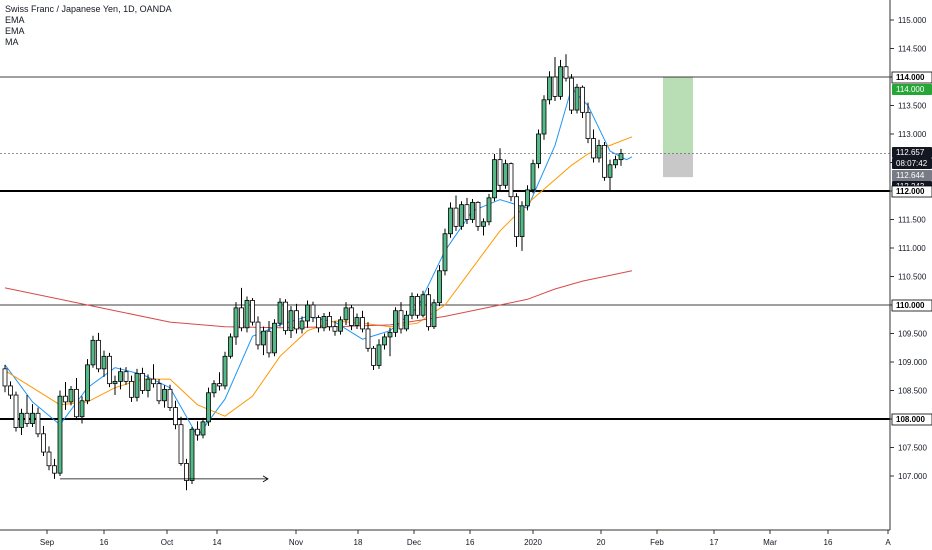  What do you see at coordinates (678, 115) in the screenshot?
I see `target-zone` at bounding box center [678, 115].